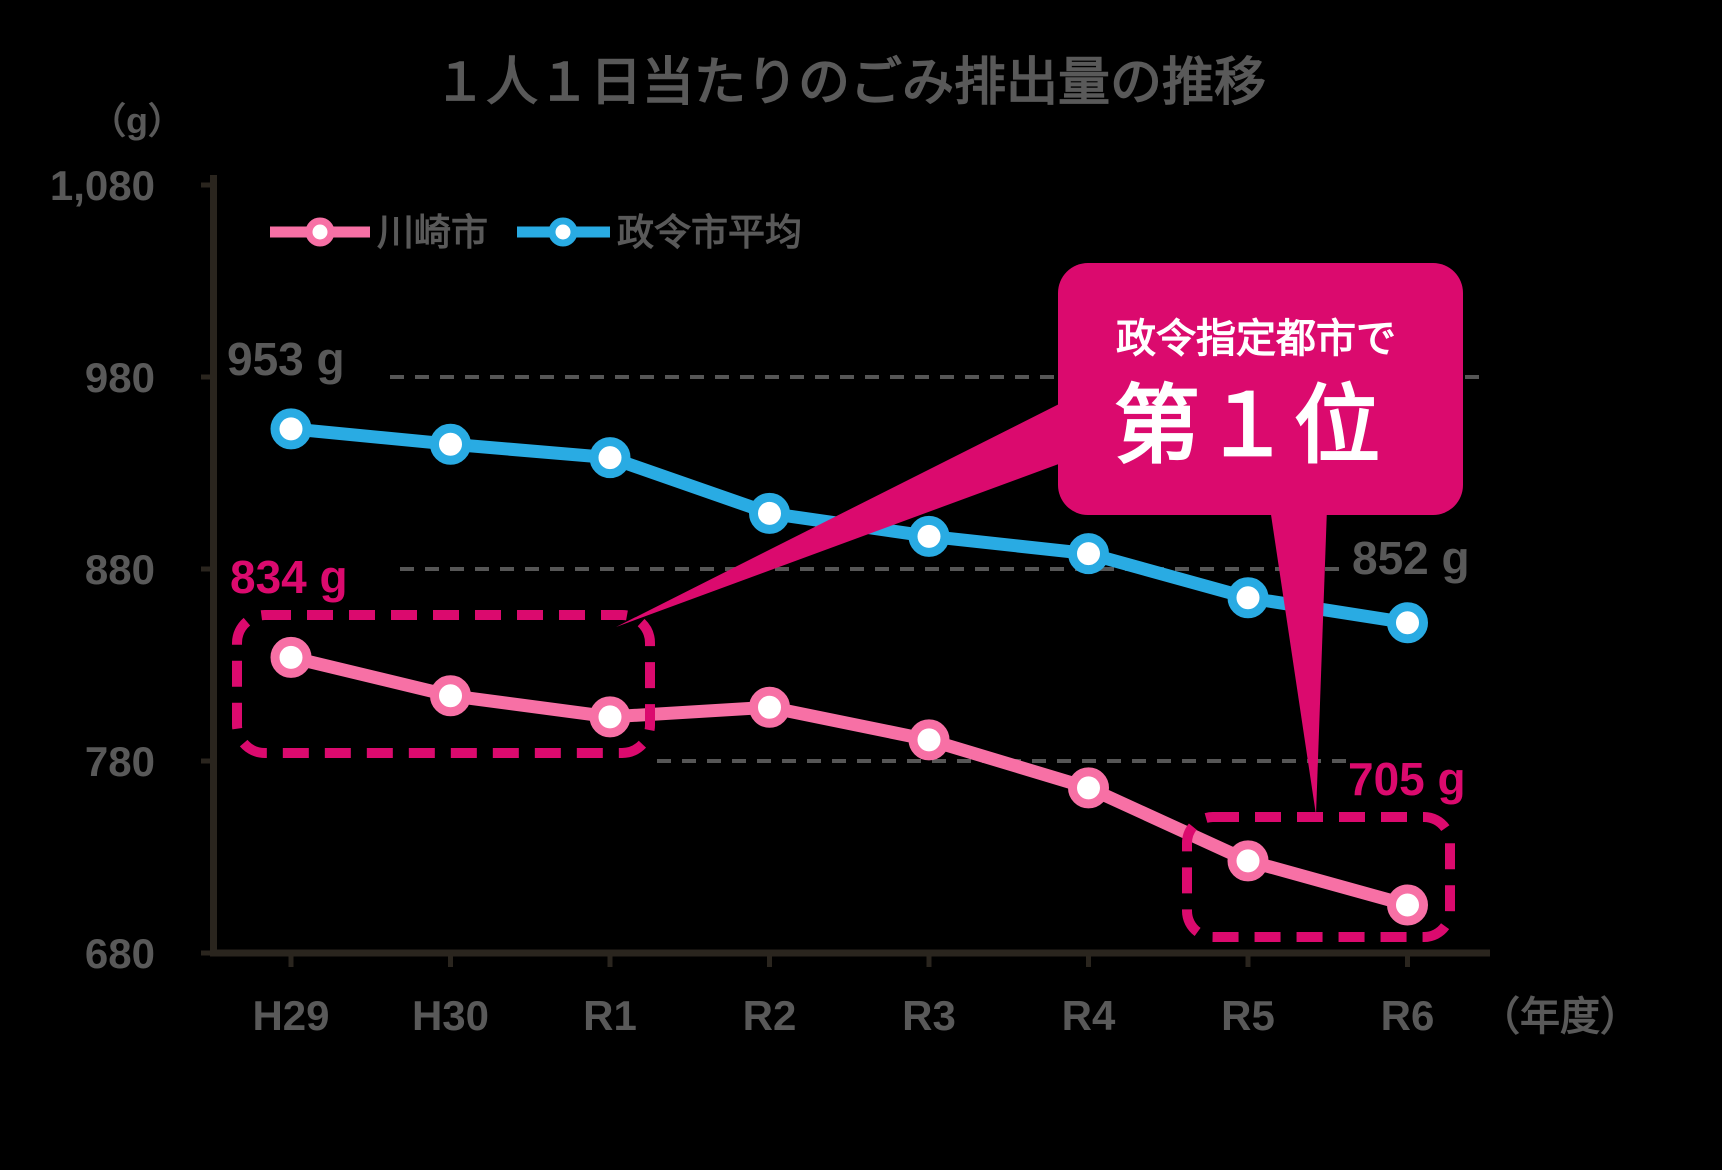 The image size is (1722, 1170). I want to click on callout-pointer-down, so click(1298, 661).